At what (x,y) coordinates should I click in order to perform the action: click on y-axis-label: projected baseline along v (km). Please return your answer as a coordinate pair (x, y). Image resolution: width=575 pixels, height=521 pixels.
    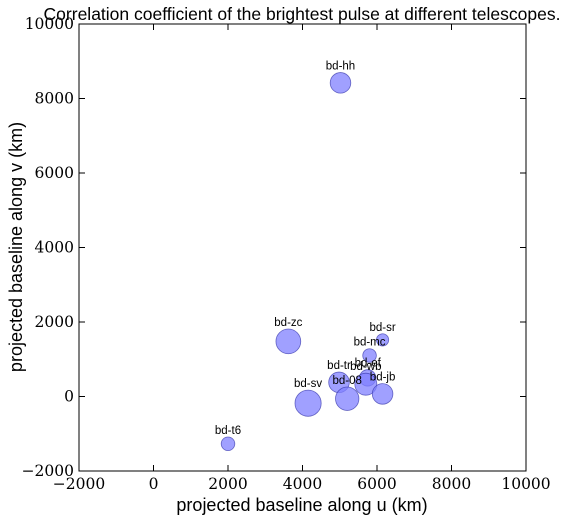
    Looking at the image, I should click on (16, 247).